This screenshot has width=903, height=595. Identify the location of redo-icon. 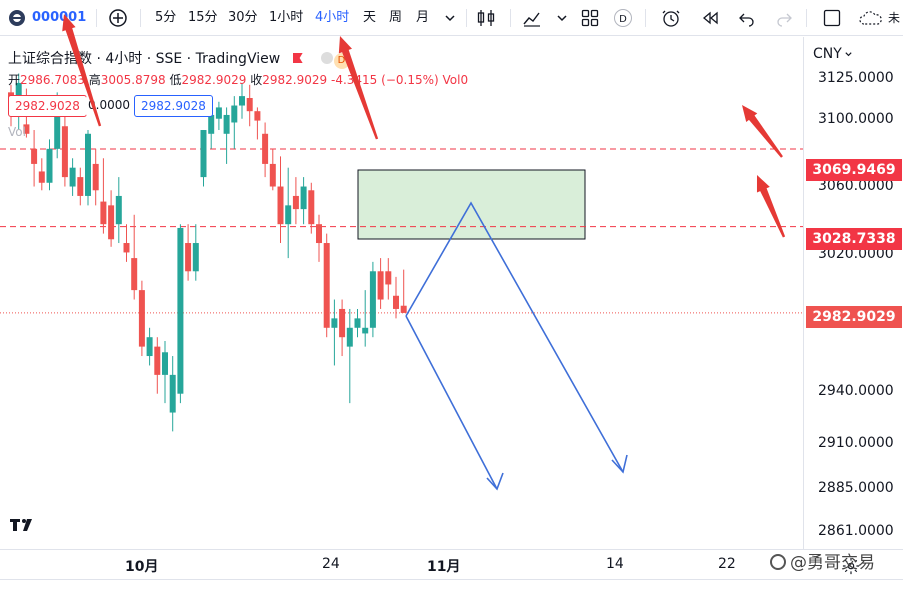
(784, 18).